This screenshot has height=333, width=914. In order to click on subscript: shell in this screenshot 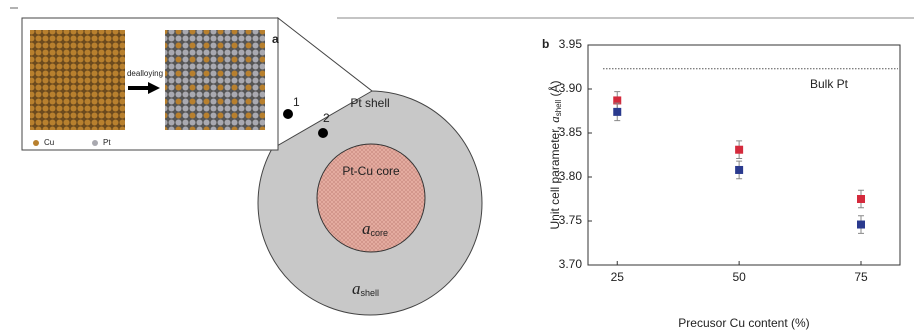, I will do `click(370, 293)`.